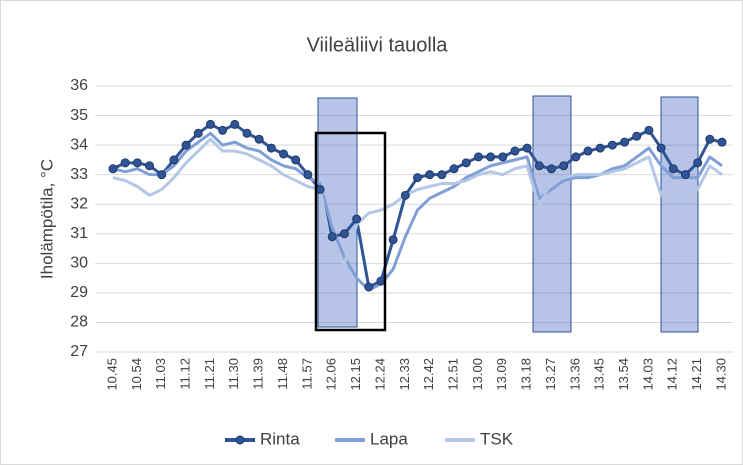 The width and height of the screenshot is (743, 465). What do you see at coordinates (79, 115) in the screenshot?
I see `y-tick-label: 35` at bounding box center [79, 115].